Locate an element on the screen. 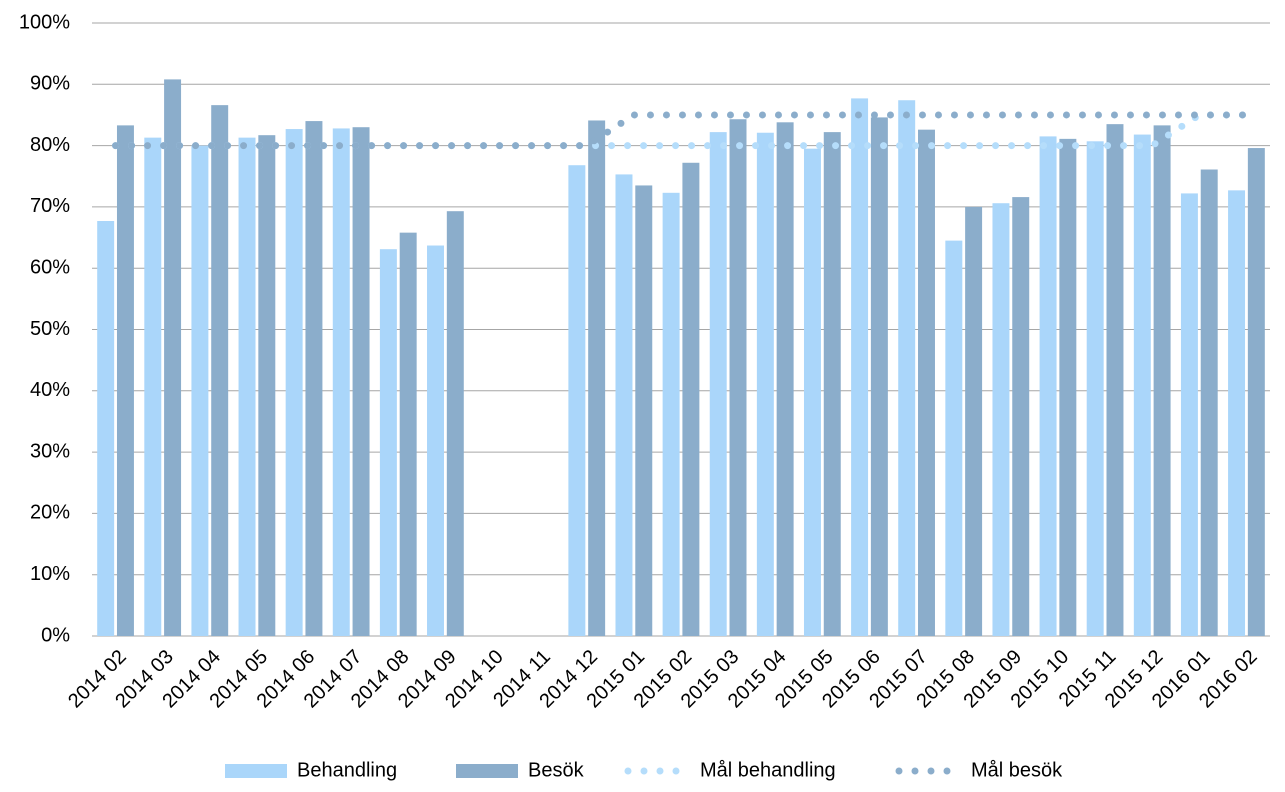 The width and height of the screenshot is (1285, 792). y-tick-label: 100% is located at coordinates (44, 22).